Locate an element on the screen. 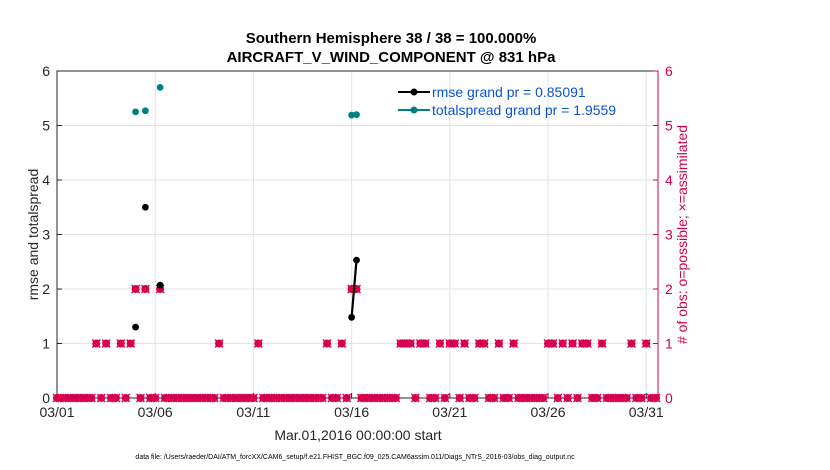  y-axis-label: rmse and totalspread is located at coordinates (33, 235).